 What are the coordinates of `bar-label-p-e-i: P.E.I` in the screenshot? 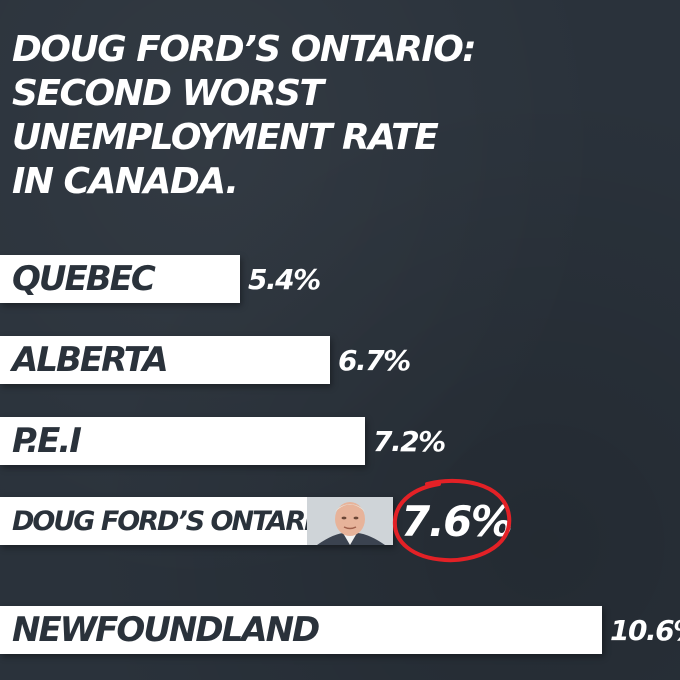 It's located at (47, 441).